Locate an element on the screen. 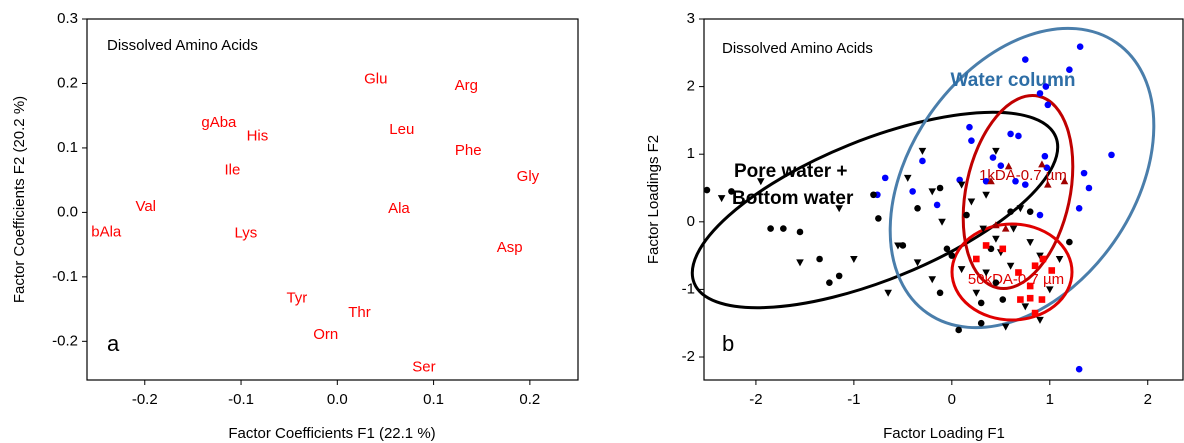 This screenshot has height=443, width=1184. point-label: Ala is located at coordinates (399, 208).